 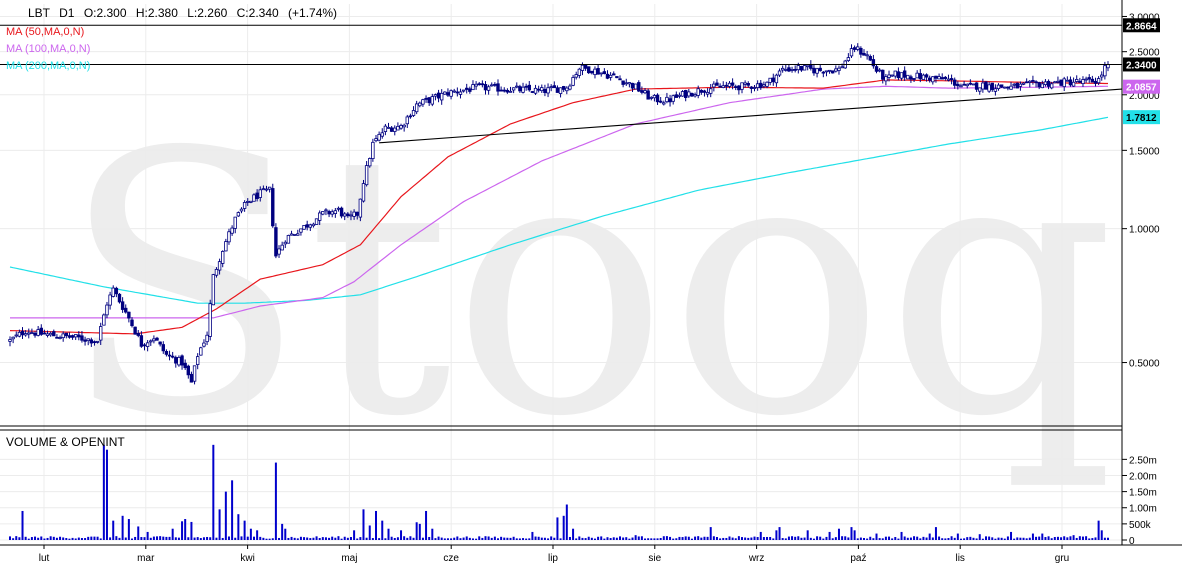 I want to click on time-tick-label: cze, so click(x=451, y=558).